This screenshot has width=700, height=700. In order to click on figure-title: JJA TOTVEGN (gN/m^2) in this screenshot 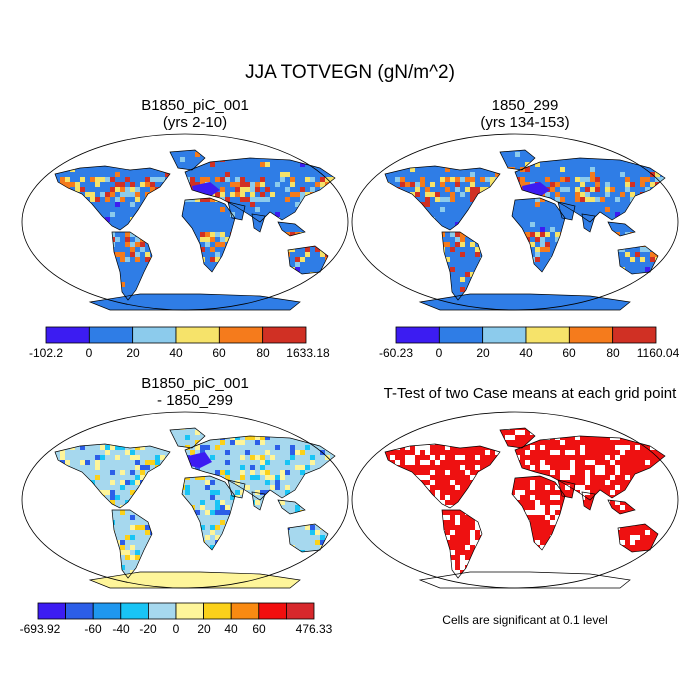, I will do `click(350, 72)`.